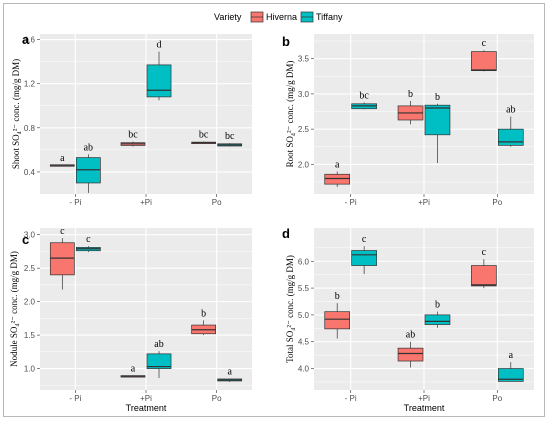 The width and height of the screenshot is (550, 422). Describe the element at coordinates (410, 107) in the screenshot. I see `box-hiverna-1: b` at that location.